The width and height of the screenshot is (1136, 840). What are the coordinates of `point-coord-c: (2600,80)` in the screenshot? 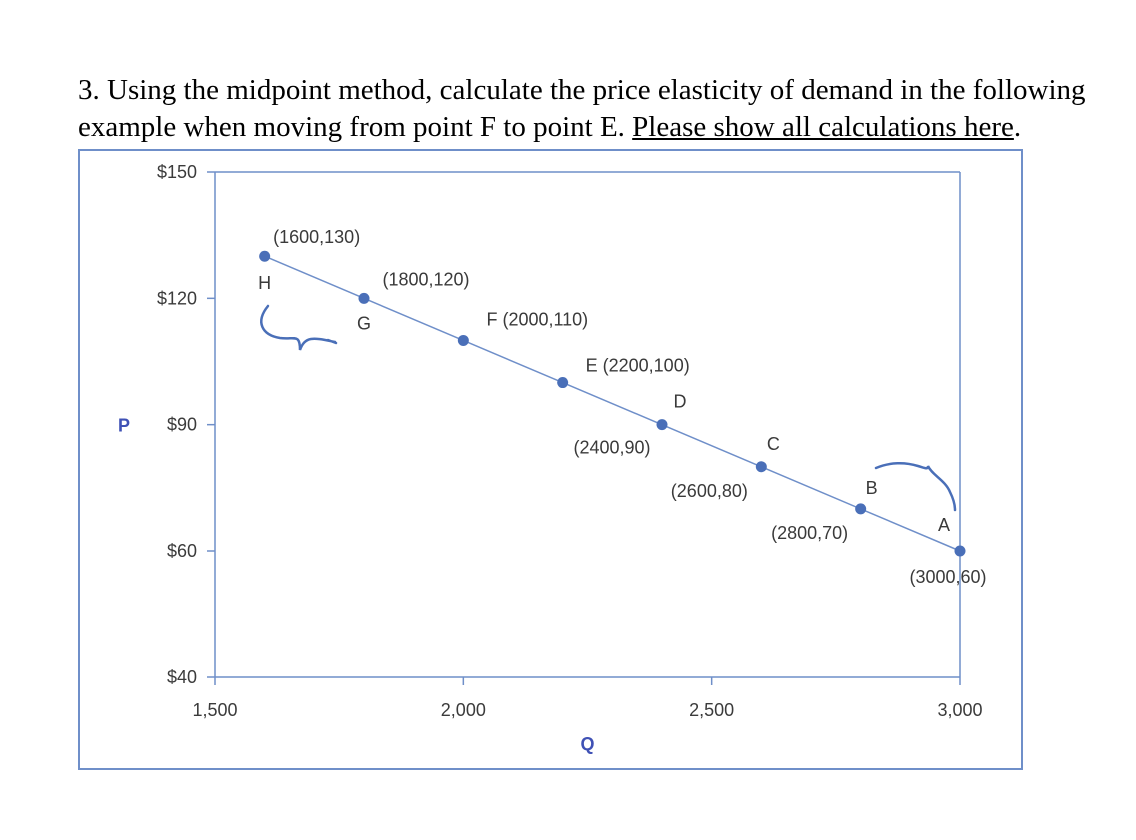 It's located at (709, 491).